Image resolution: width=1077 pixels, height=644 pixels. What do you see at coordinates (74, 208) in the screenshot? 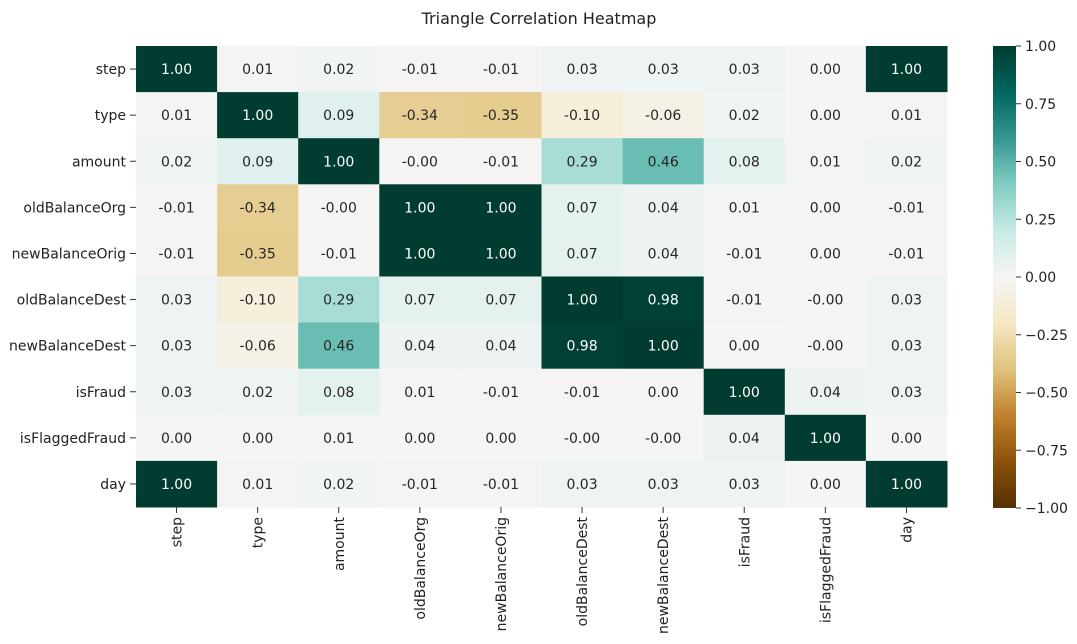
I see `row-label: oldBalanceOrg` at bounding box center [74, 208].